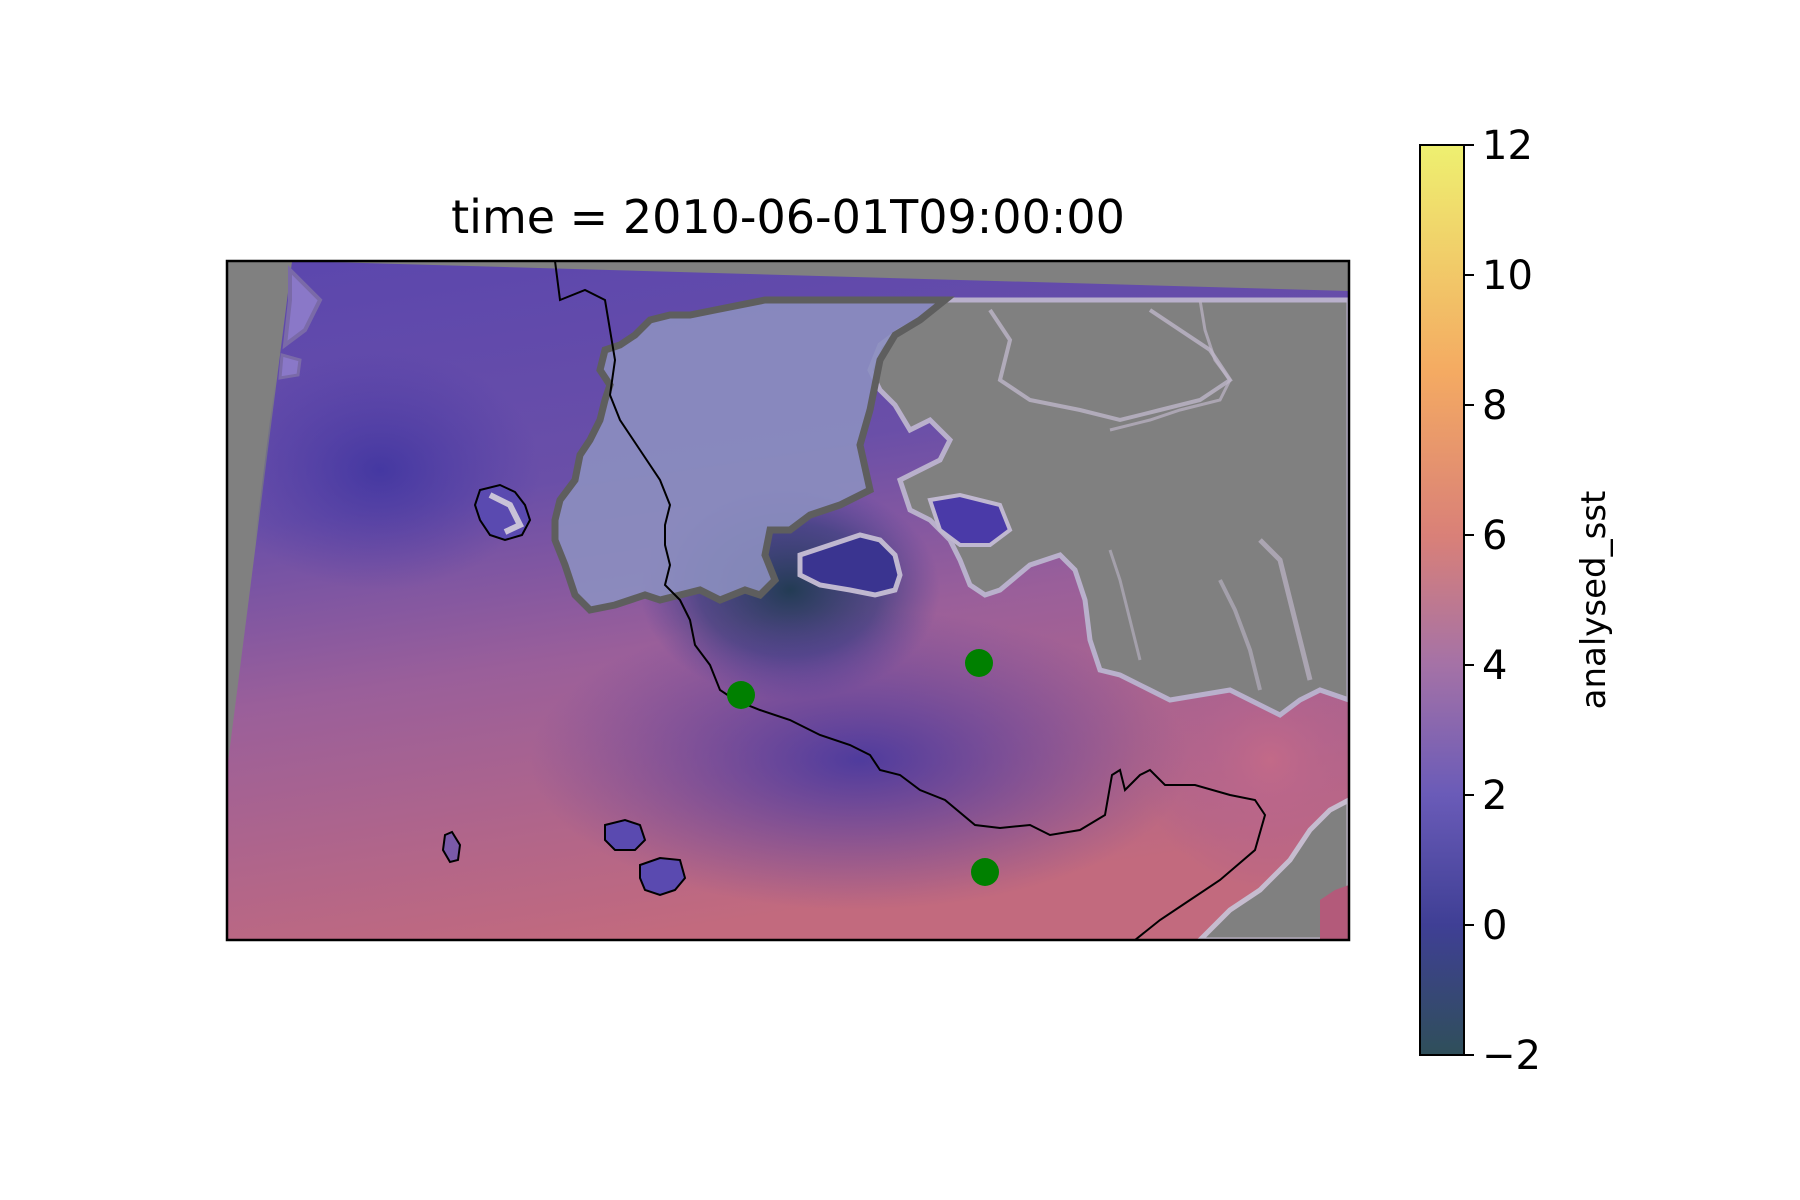 The image size is (1800, 1200). I want to click on colorbar-tick-label: 12, so click(1507, 146).